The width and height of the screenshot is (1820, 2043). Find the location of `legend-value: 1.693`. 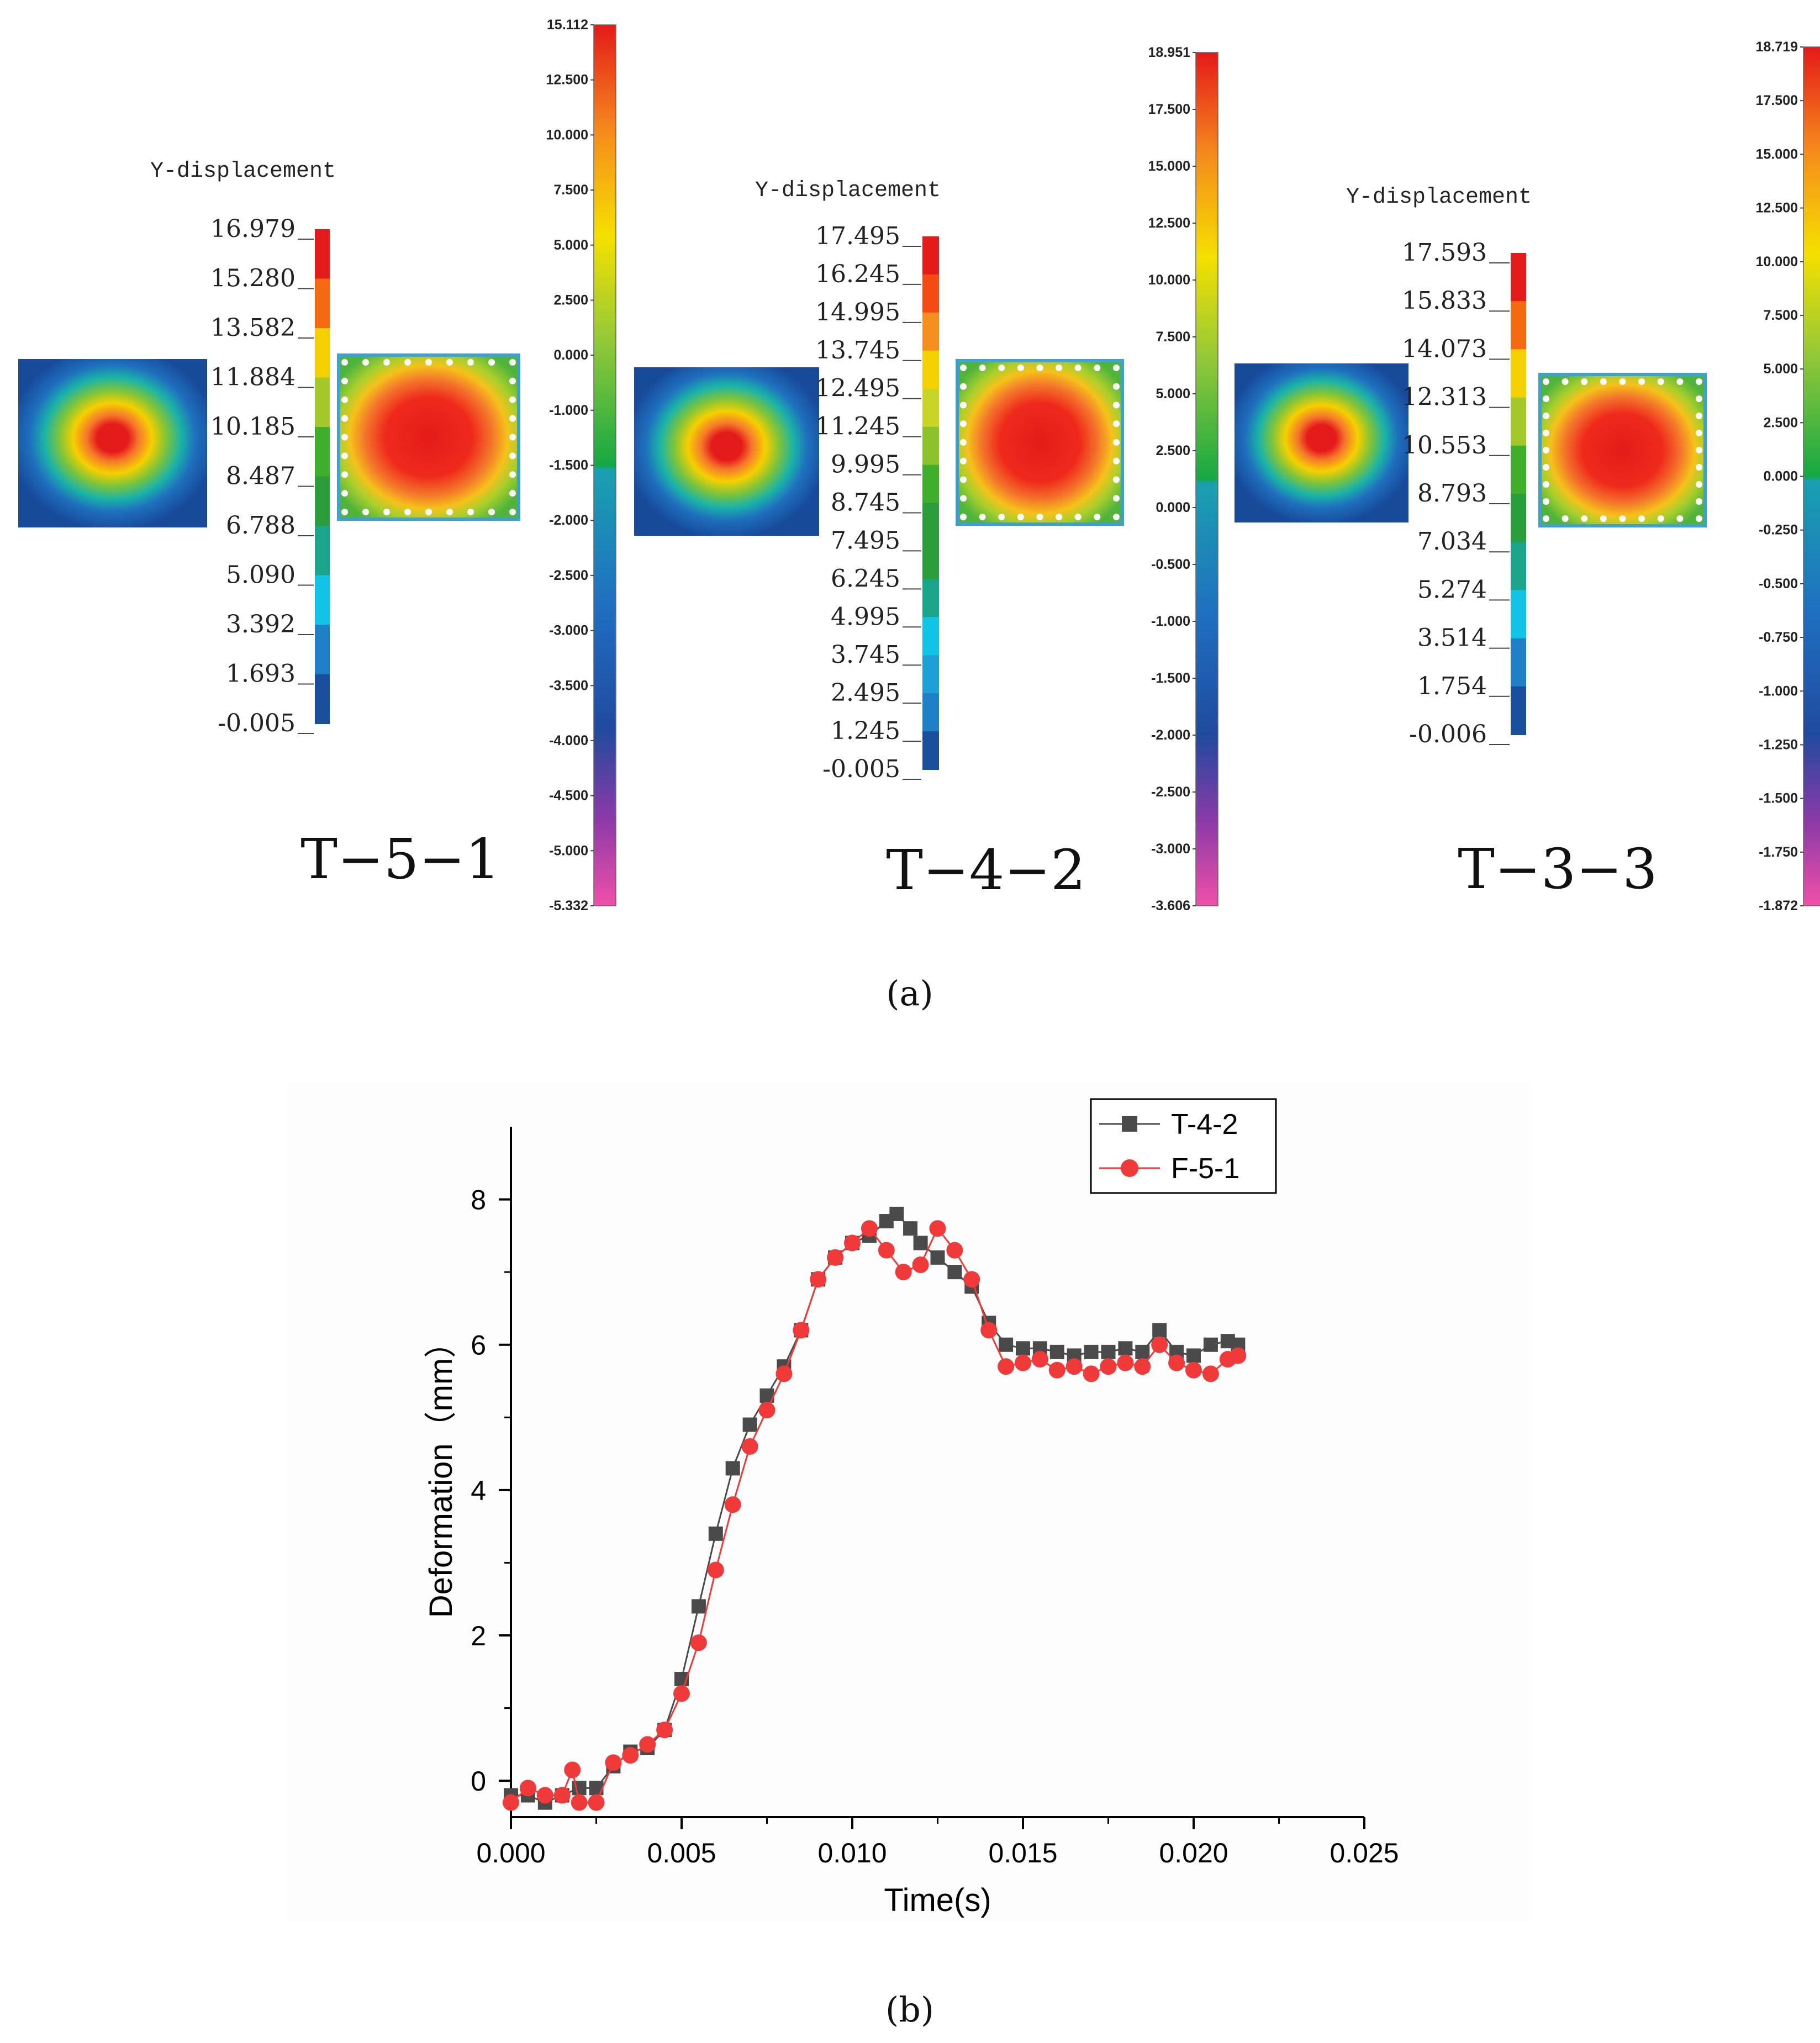

legend-value: 1.693 is located at coordinates (261, 674).